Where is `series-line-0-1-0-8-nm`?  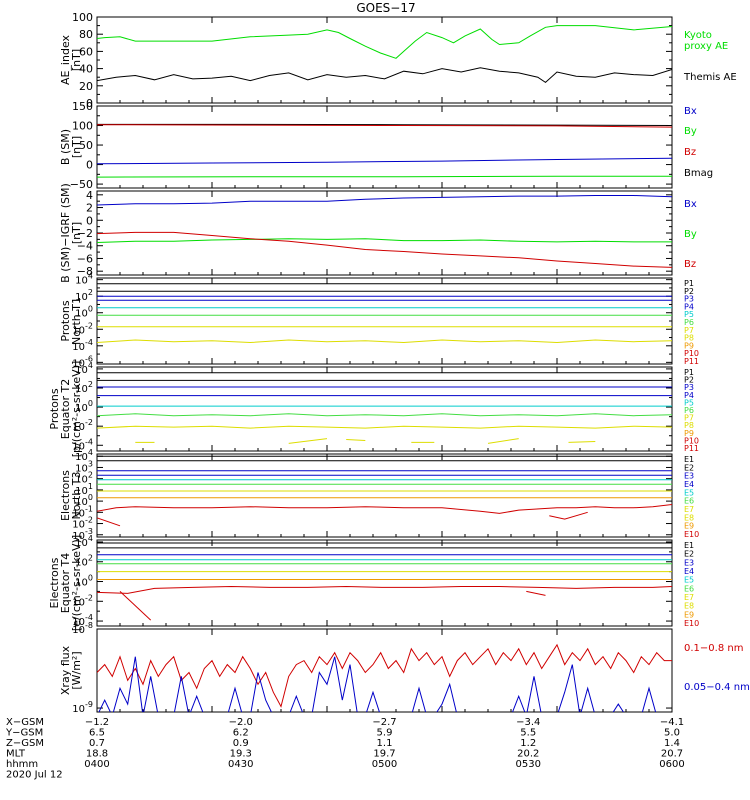 series-line-0-1-0-8-nm is located at coordinates (384, 675).